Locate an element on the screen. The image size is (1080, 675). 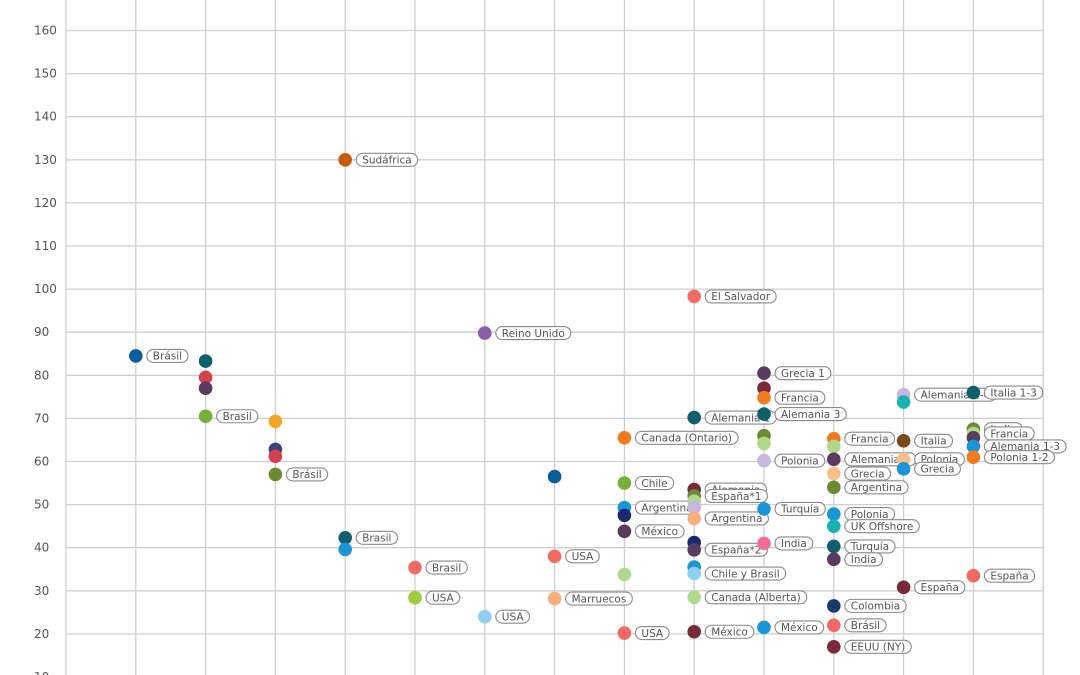
point-label: Chile is located at coordinates (654, 484).